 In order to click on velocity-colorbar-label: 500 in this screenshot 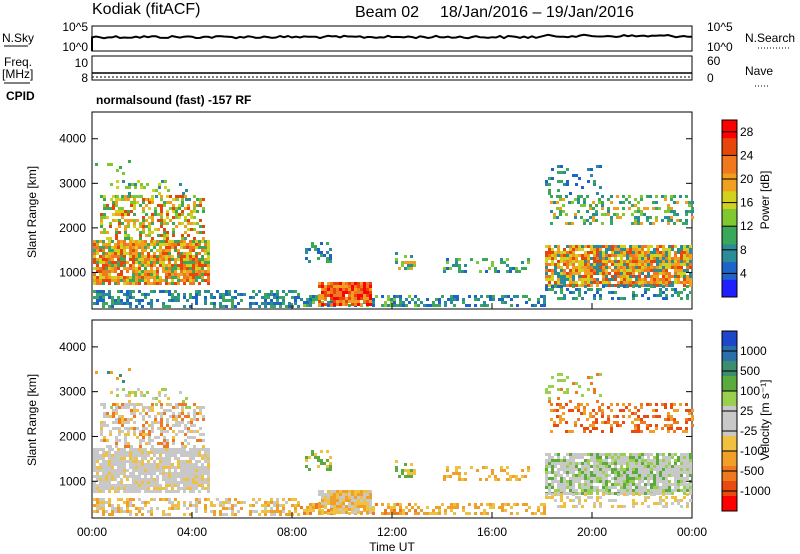, I will do `click(750, 371)`.